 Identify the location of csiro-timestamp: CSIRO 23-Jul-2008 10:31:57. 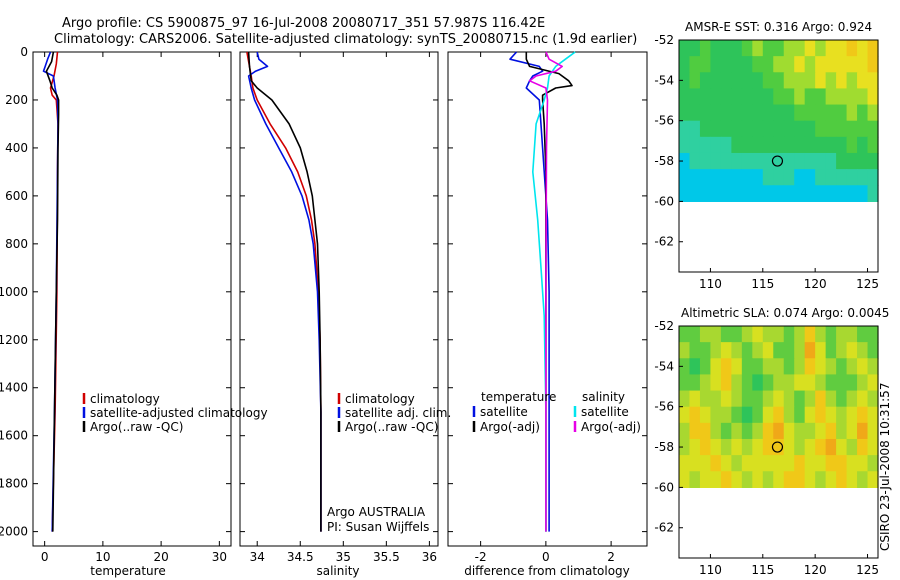
(885, 467).